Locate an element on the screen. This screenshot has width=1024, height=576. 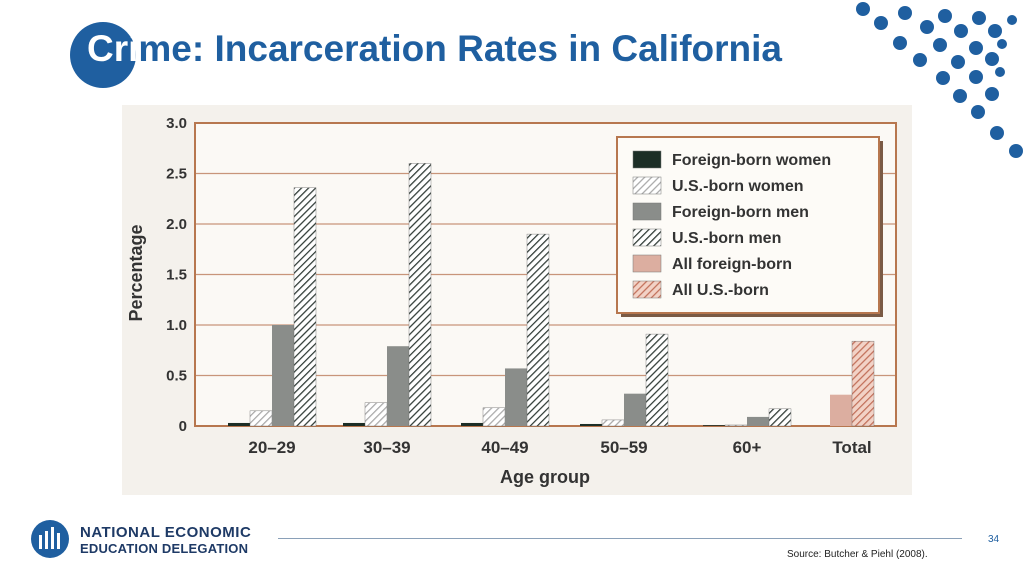
x-axis-label: Age group is located at coordinates (545, 477).